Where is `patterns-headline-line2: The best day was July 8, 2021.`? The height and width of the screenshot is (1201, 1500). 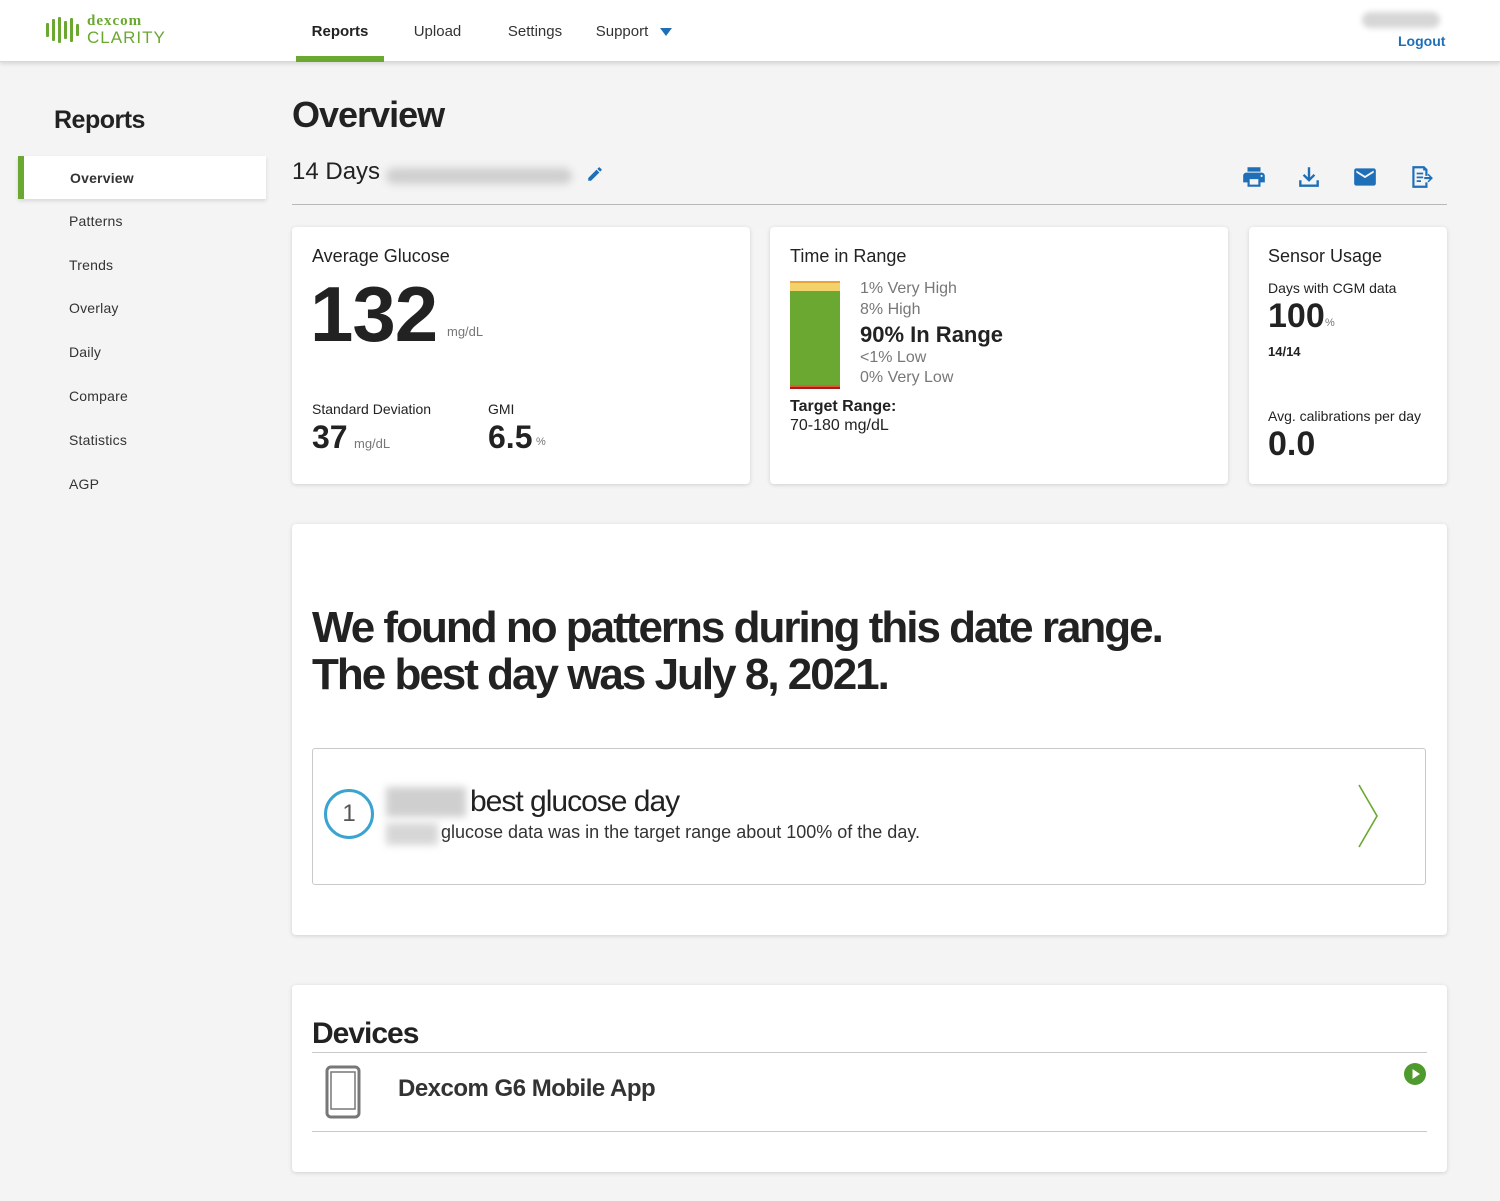 patterns-headline-line2: The best day was July 8, 2021. is located at coordinates (601, 674).